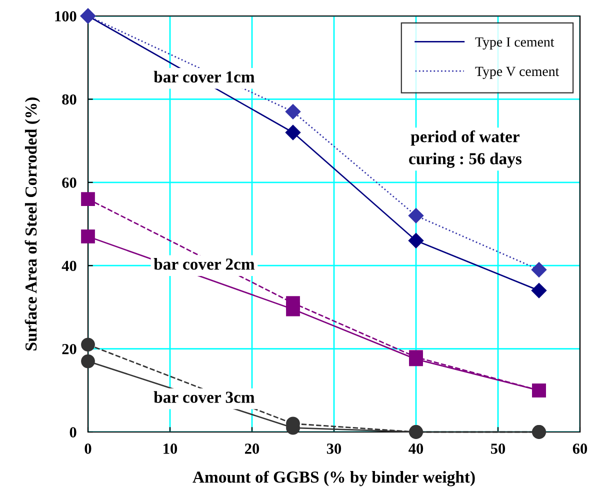  Describe the element at coordinates (65, 16) in the screenshot. I see `y-tick-label: 100` at that location.